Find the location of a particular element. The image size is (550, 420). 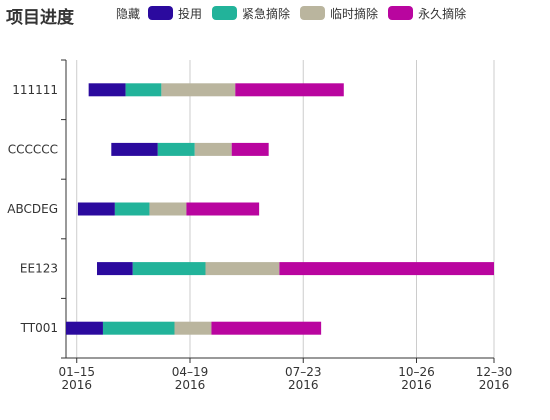

legend-label: 投用 is located at coordinates (190, 13).